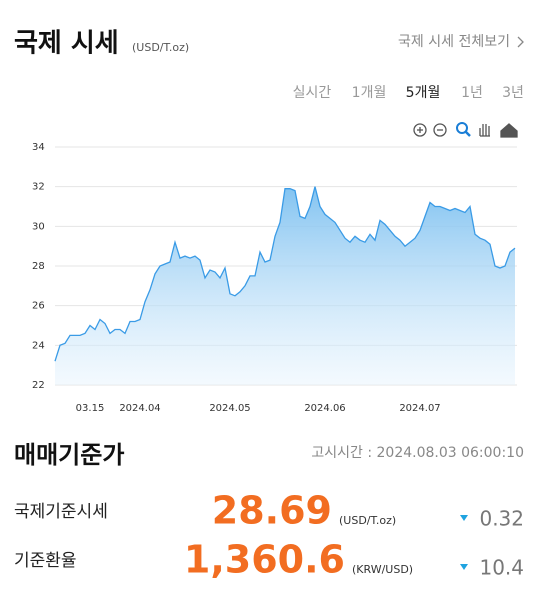 Image resolution: width=542 pixels, height=612 pixels. What do you see at coordinates (465, 130) in the screenshot?
I see `chart-tools` at bounding box center [465, 130].